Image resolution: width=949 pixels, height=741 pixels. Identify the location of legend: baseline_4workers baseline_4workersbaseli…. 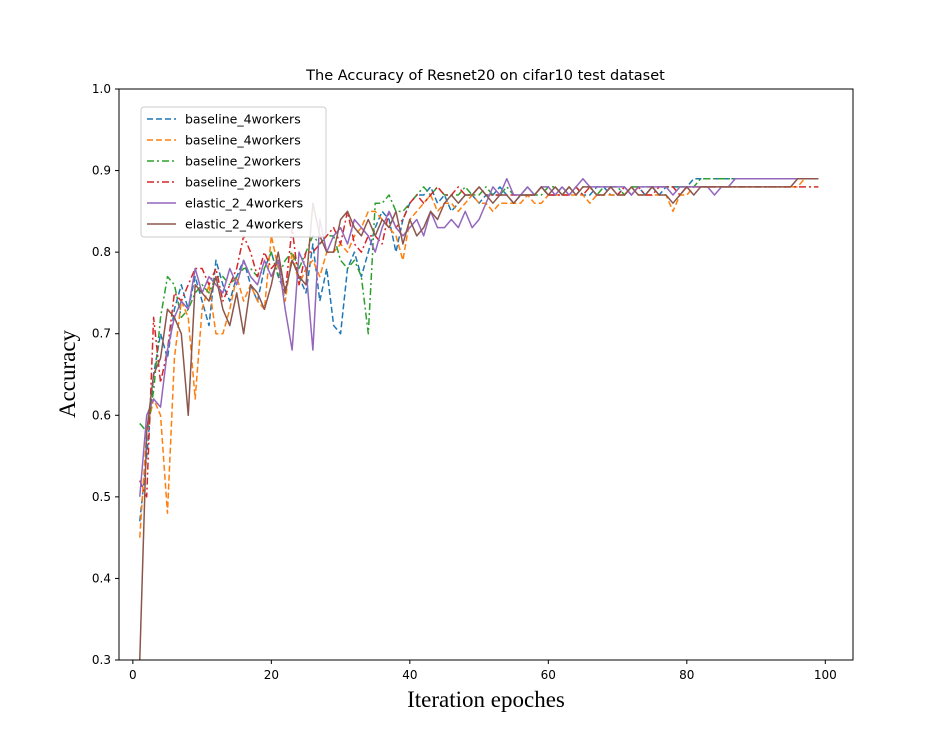
(233, 172).